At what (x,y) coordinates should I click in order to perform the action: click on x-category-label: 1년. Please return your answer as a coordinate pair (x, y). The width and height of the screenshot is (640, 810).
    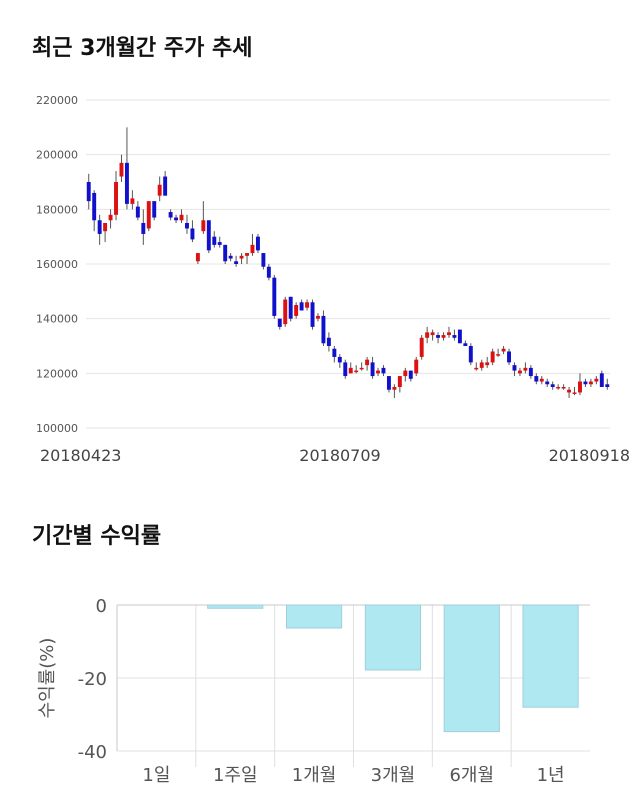
    Looking at the image, I should click on (551, 775).